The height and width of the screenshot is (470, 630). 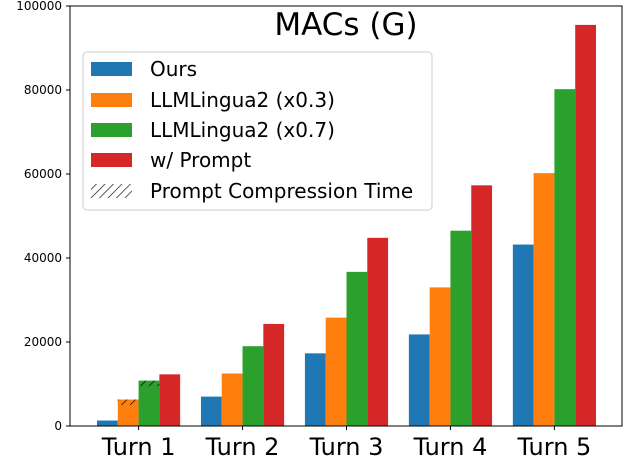 What do you see at coordinates (111, 191) in the screenshot?
I see `legend-swatch-compression-time` at bounding box center [111, 191].